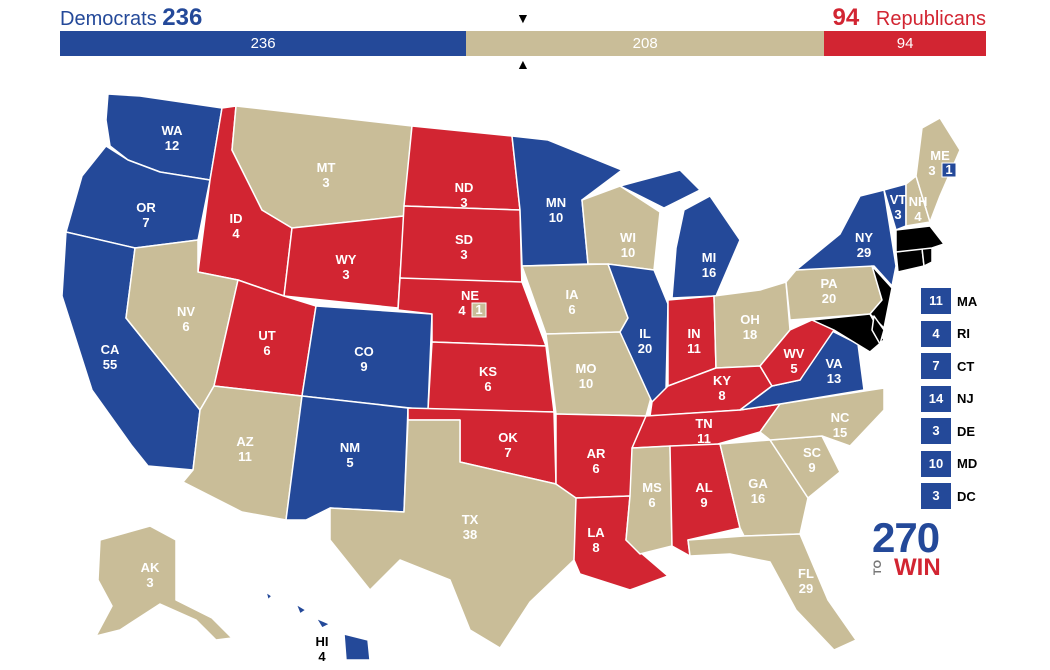 Image resolution: width=1050 pixels, height=670 pixels. Describe the element at coordinates (918, 216) in the screenshot. I see `state-ev-NH: 4` at that location.